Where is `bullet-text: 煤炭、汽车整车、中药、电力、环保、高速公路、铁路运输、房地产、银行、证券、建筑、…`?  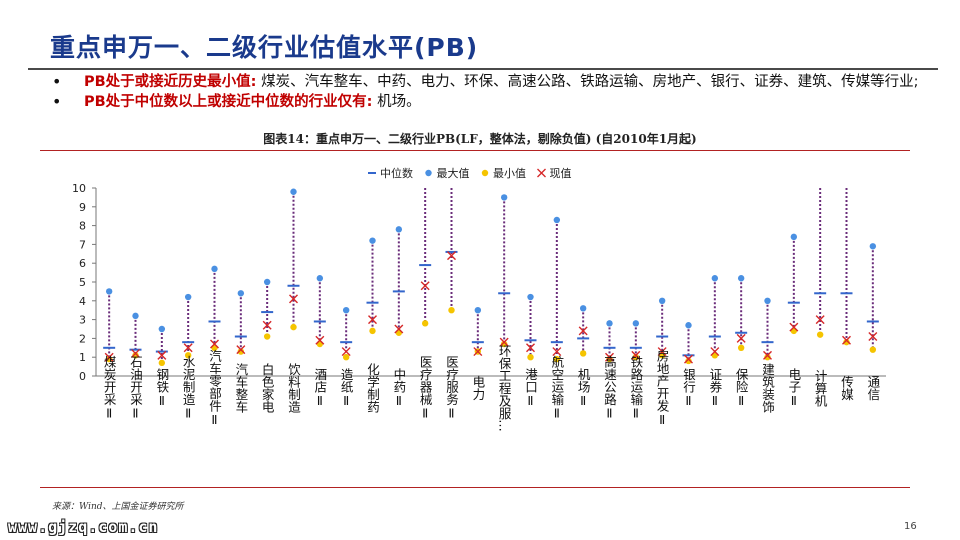
bullet-text: 煤炭、汽车整车、中药、电力、环保、高速公路、铁路运输、房地产、银行、证券、建筑、… is located at coordinates (590, 82).